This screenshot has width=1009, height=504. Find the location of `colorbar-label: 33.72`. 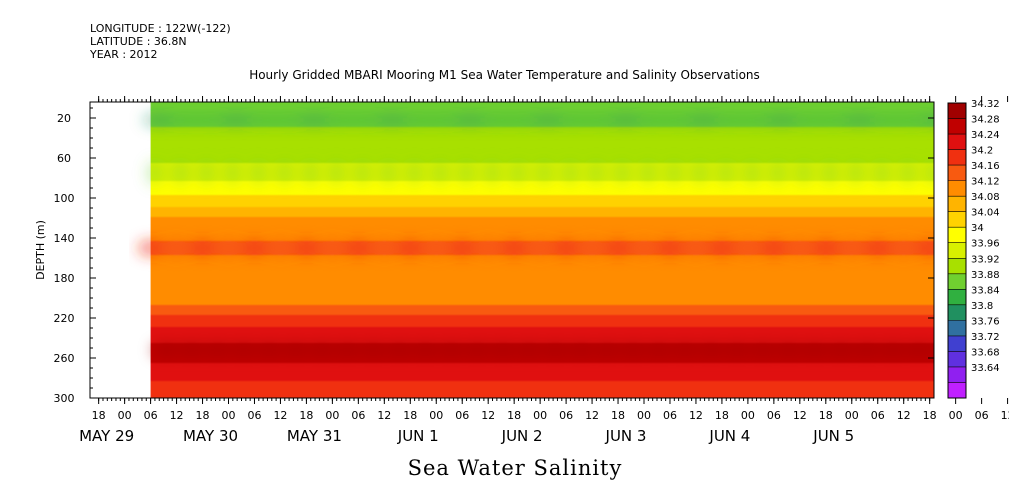

colorbar-label: 33.72 is located at coordinates (985, 337).